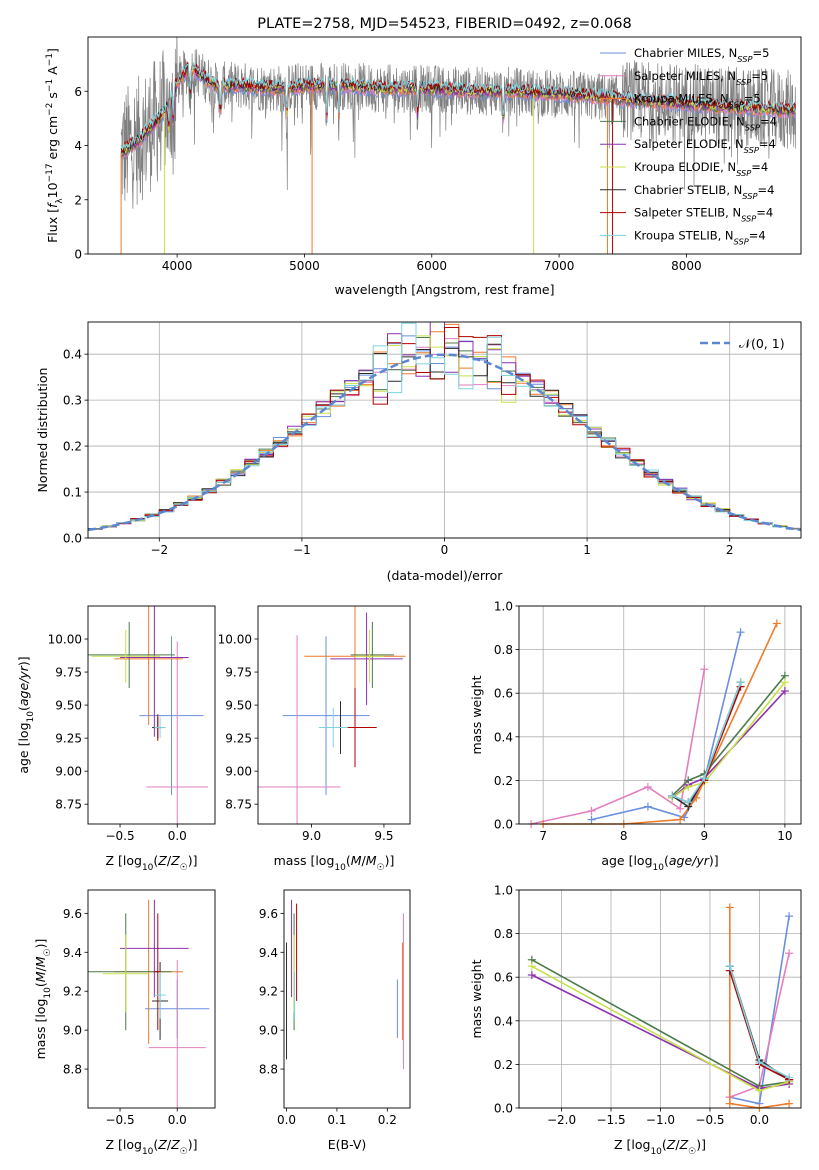  I want to click on age-vs-mass-frame, so click(334, 715).